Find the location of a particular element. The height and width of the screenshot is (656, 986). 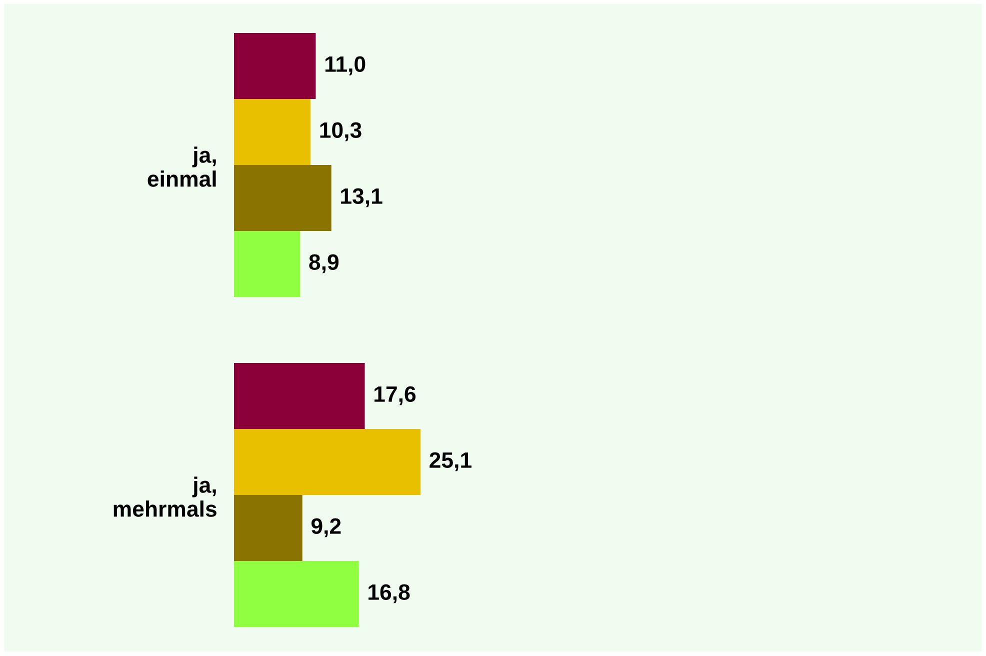

data-label: 16,8 is located at coordinates (389, 594).